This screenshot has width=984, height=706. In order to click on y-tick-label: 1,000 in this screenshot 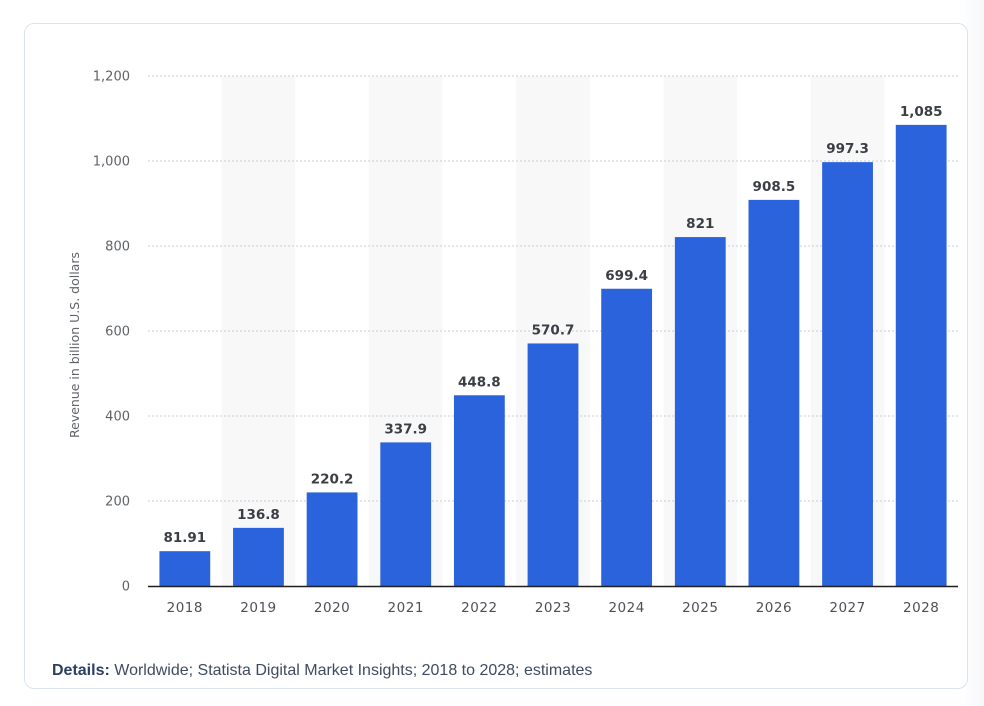, I will do `click(111, 162)`.